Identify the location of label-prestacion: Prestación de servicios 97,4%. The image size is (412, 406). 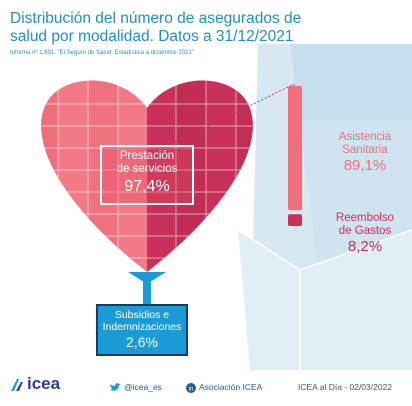
(147, 175).